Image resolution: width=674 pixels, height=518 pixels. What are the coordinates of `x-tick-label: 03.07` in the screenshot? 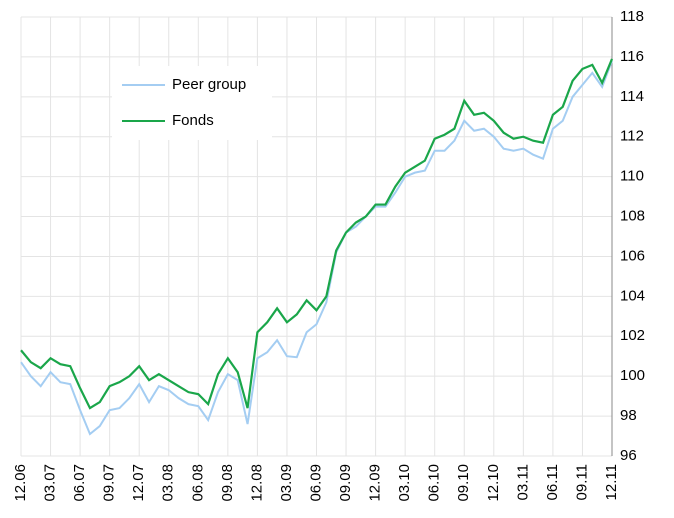 It's located at (50, 483).